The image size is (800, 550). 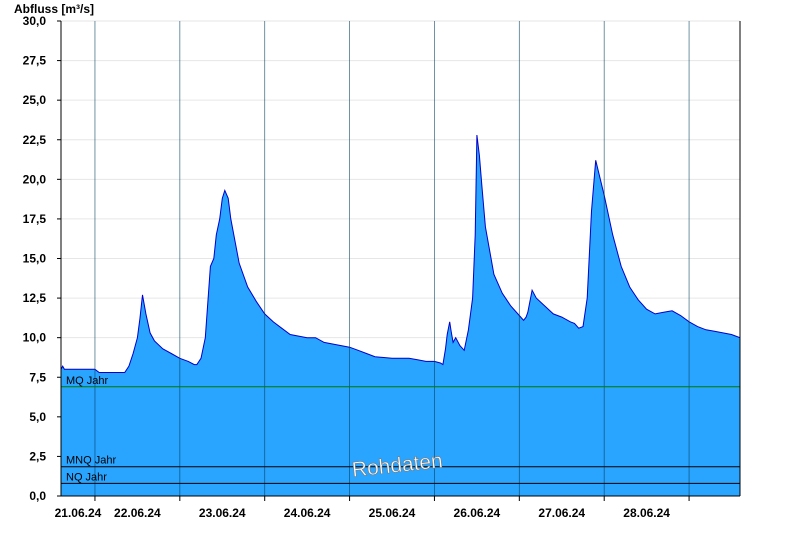 I want to click on y-tick-label: 15,0, so click(x=35, y=259).